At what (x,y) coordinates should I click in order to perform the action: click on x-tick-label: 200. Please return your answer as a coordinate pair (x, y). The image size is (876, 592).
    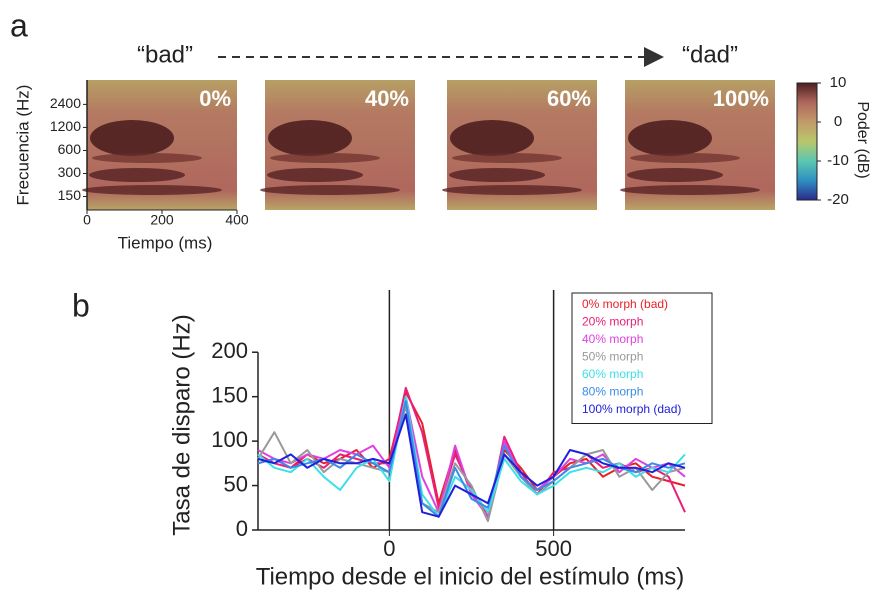
    Looking at the image, I should click on (162, 220).